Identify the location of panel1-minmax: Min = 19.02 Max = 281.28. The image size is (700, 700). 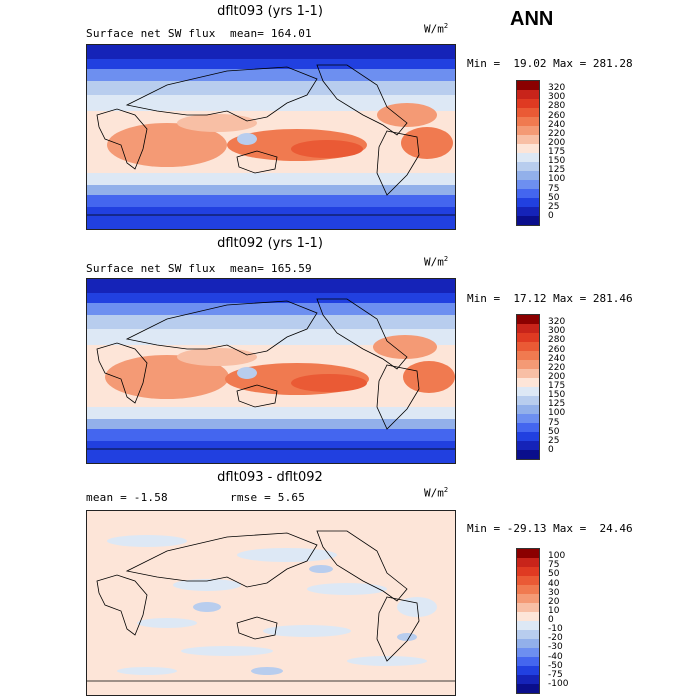
(550, 63).